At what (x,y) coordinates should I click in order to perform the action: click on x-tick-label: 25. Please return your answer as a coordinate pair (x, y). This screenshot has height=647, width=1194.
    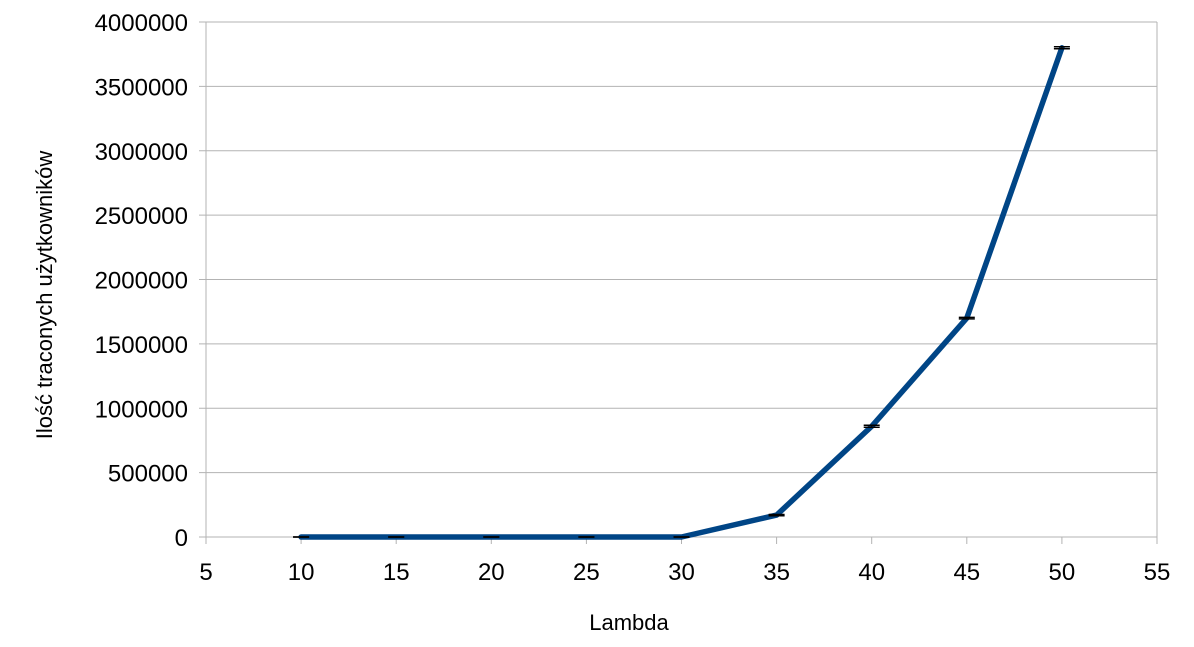
    Looking at the image, I should click on (586, 572).